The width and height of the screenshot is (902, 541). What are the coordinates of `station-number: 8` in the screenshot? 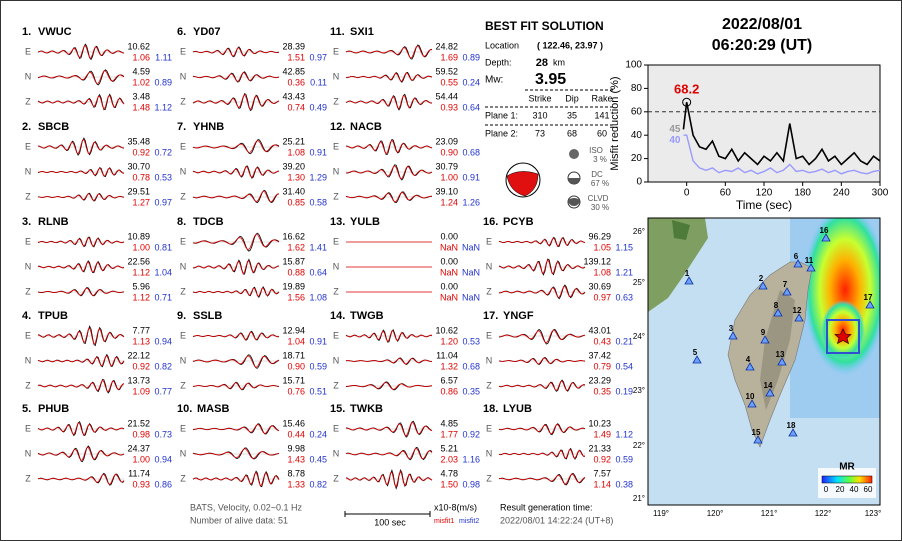 It's located at (776, 305).